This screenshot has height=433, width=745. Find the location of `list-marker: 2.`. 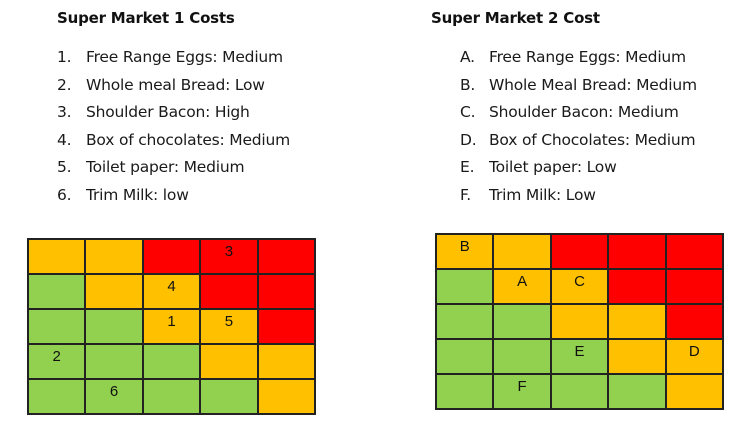

list-marker: 2. is located at coordinates (64, 84).